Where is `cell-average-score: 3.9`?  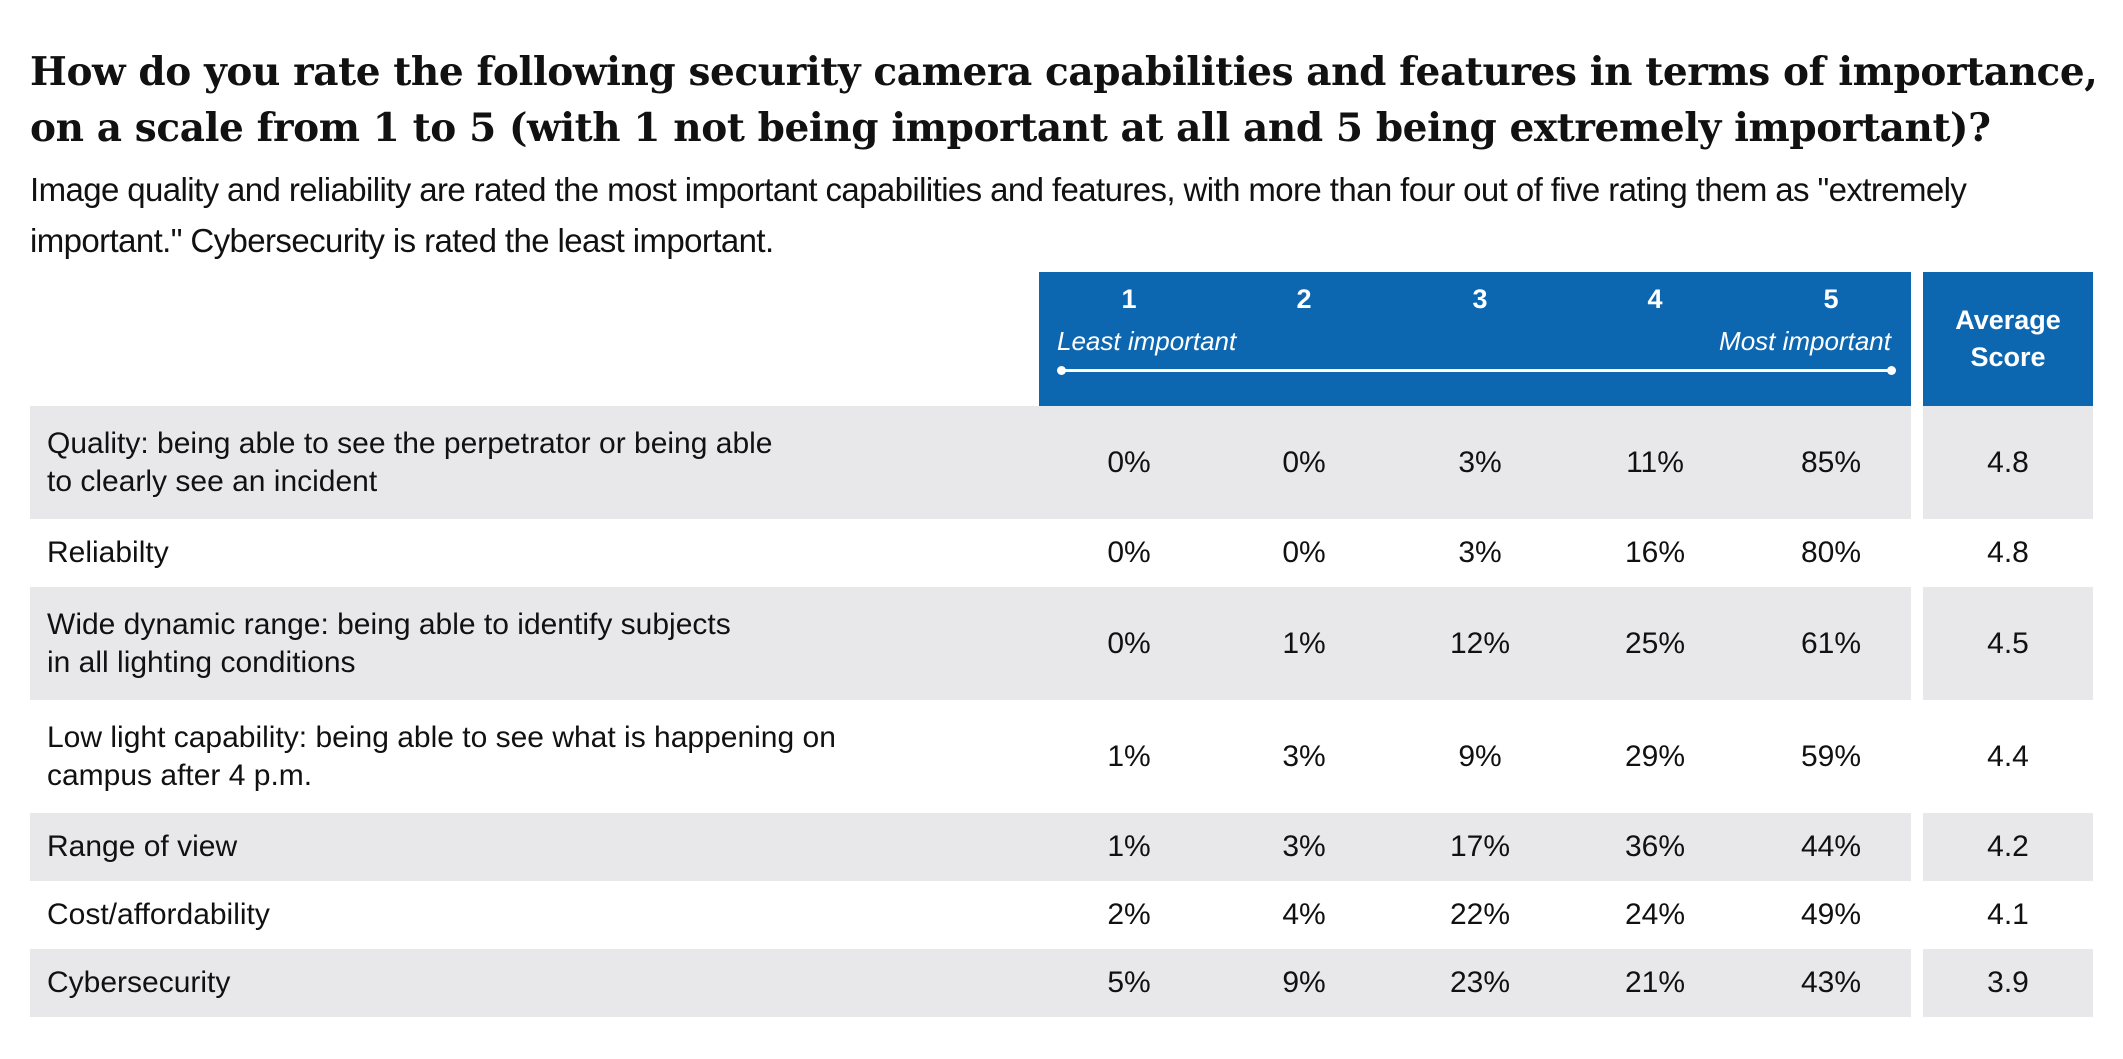
cell-average-score: 3.9 is located at coordinates (2008, 982).